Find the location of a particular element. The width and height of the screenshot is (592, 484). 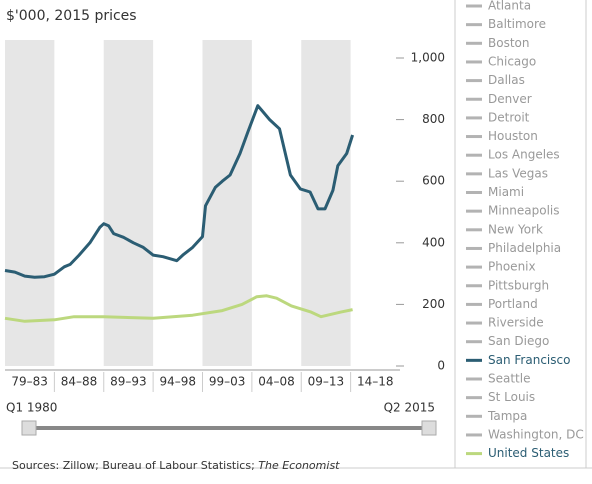

y-tick-label: 800 is located at coordinates (433, 119).